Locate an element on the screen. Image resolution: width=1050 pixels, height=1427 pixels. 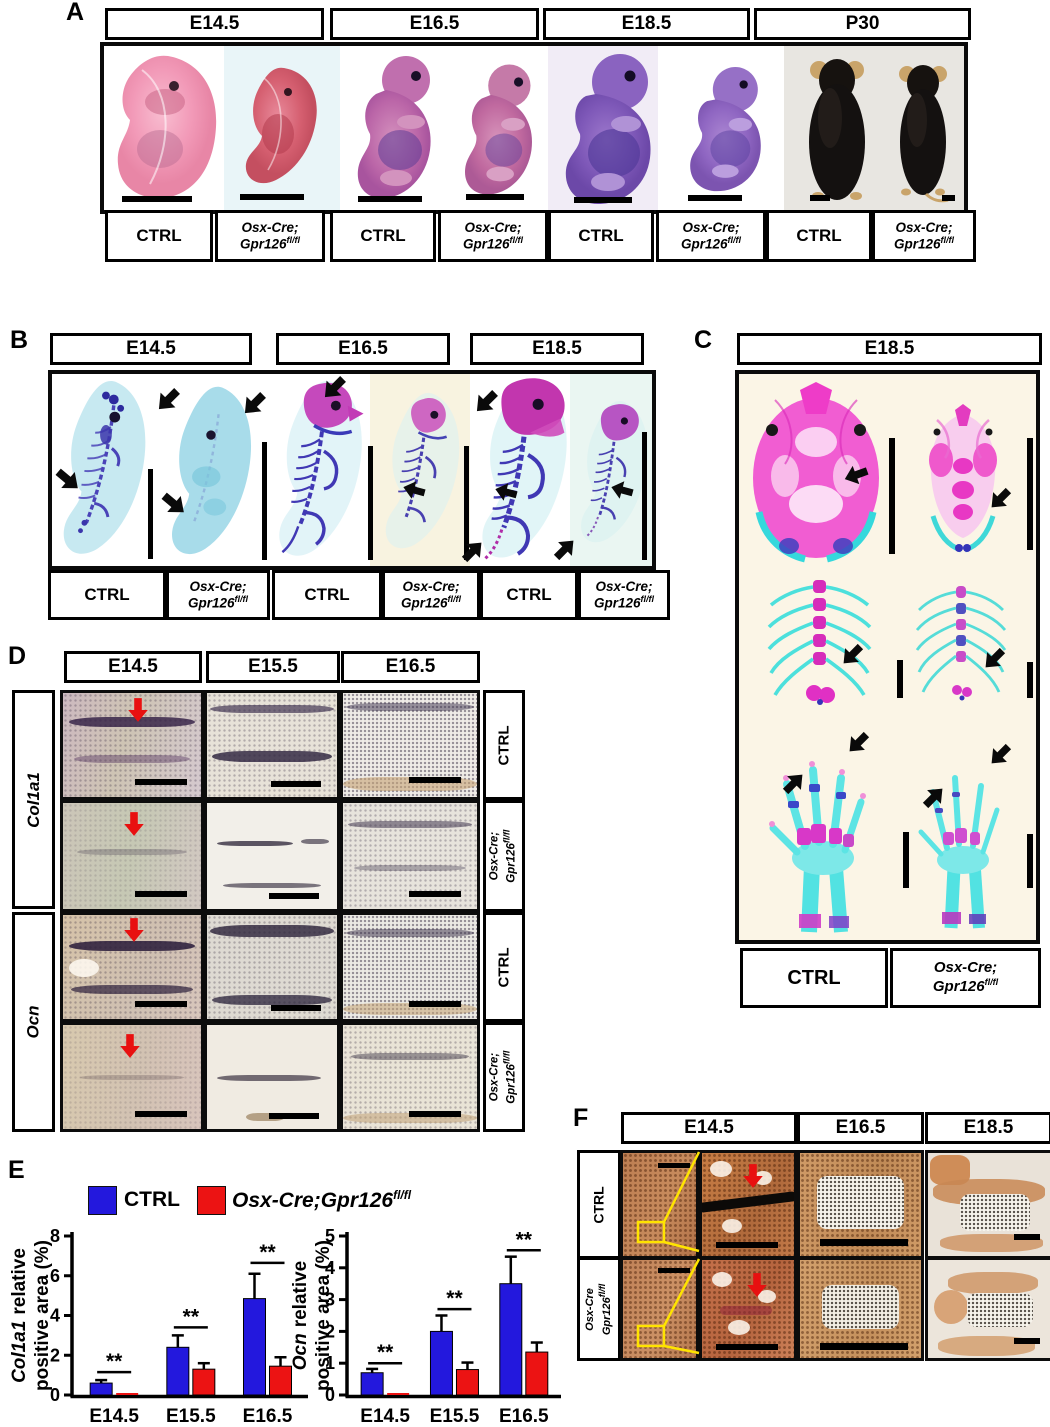
skeleton-e14-5-ctrl-image is located at coordinates (104, 467).